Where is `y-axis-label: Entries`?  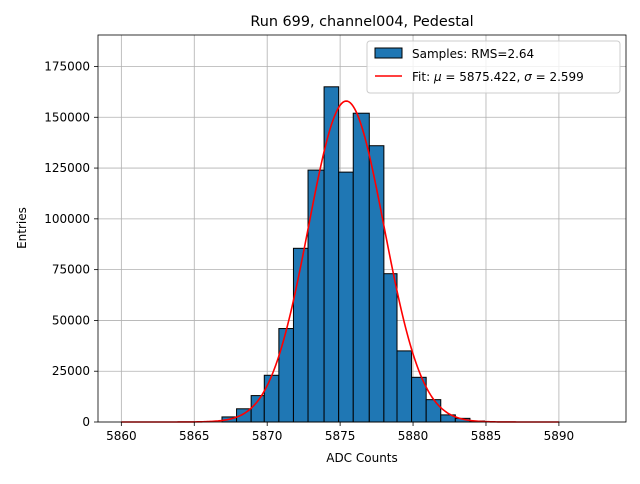 y-axis-label: Entries is located at coordinates (22, 228).